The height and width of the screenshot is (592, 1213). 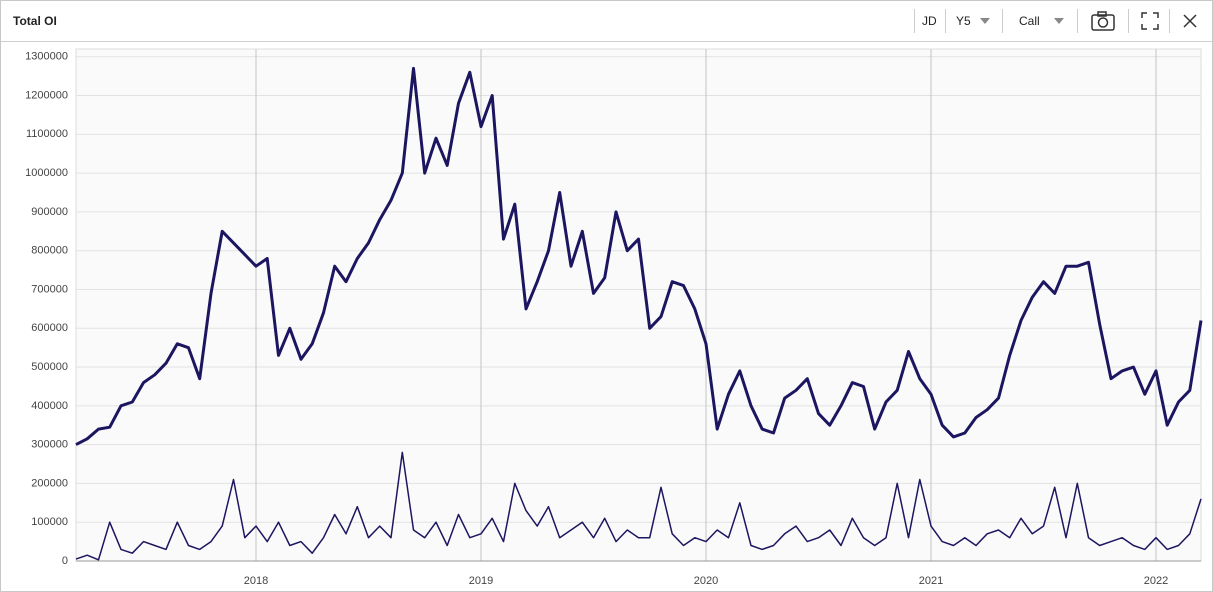 I want to click on y-tick-label: 600000, so click(x=49, y=328).